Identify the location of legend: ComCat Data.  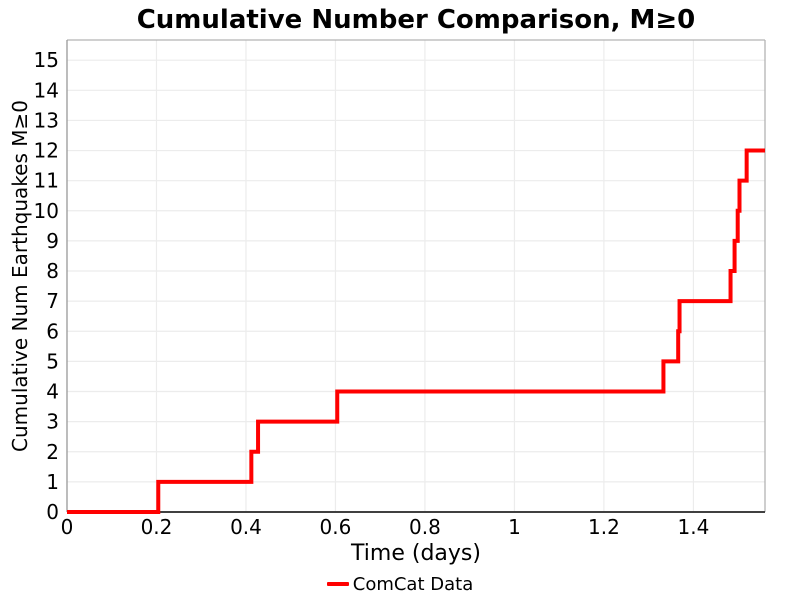
(400, 584).